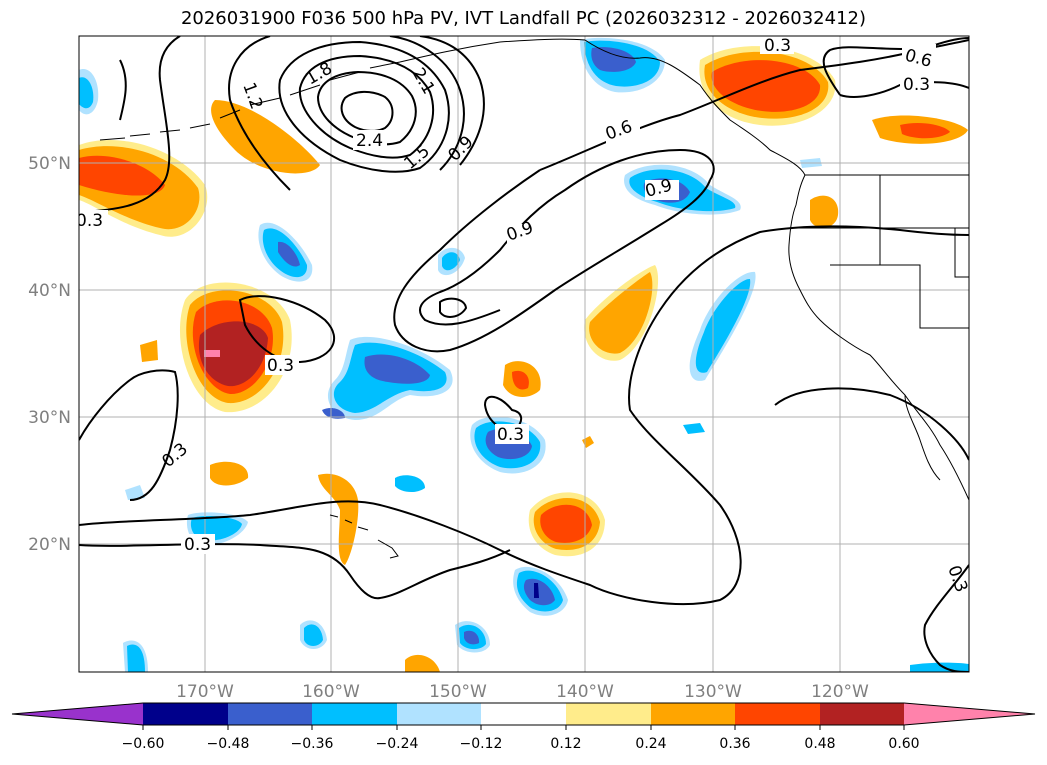  What do you see at coordinates (523, 727) in the screenshot?
I see `colorbar-ticks` at bounding box center [523, 727].